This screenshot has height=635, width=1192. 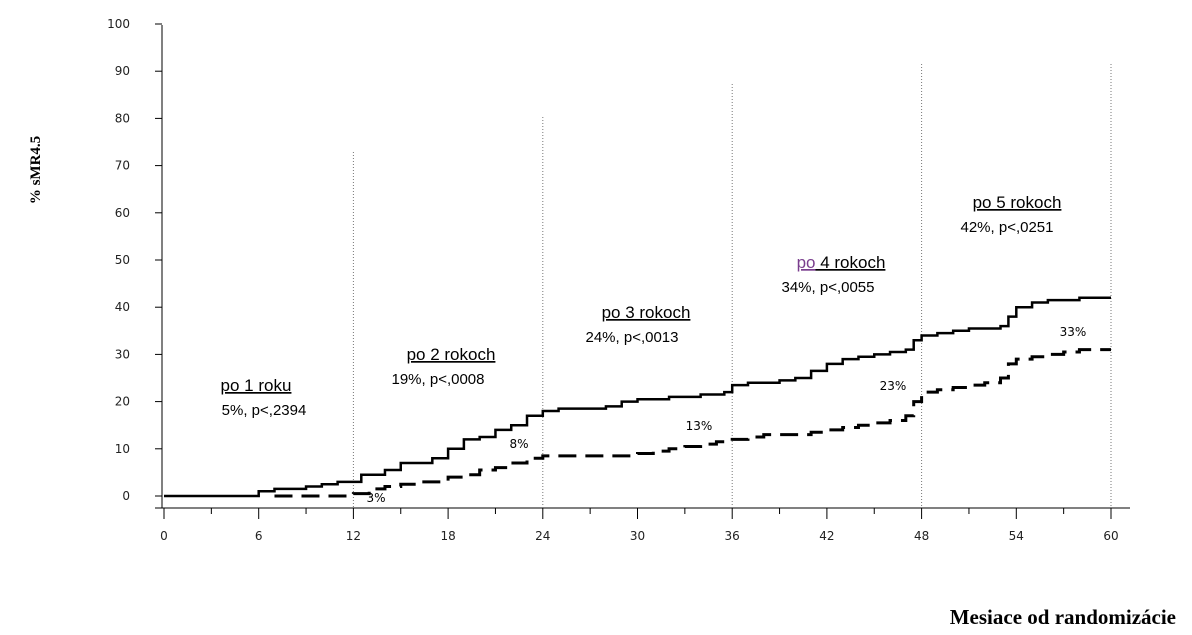 I want to click on annotation-1-stat: 5%, p<,2394, so click(x=264, y=410).